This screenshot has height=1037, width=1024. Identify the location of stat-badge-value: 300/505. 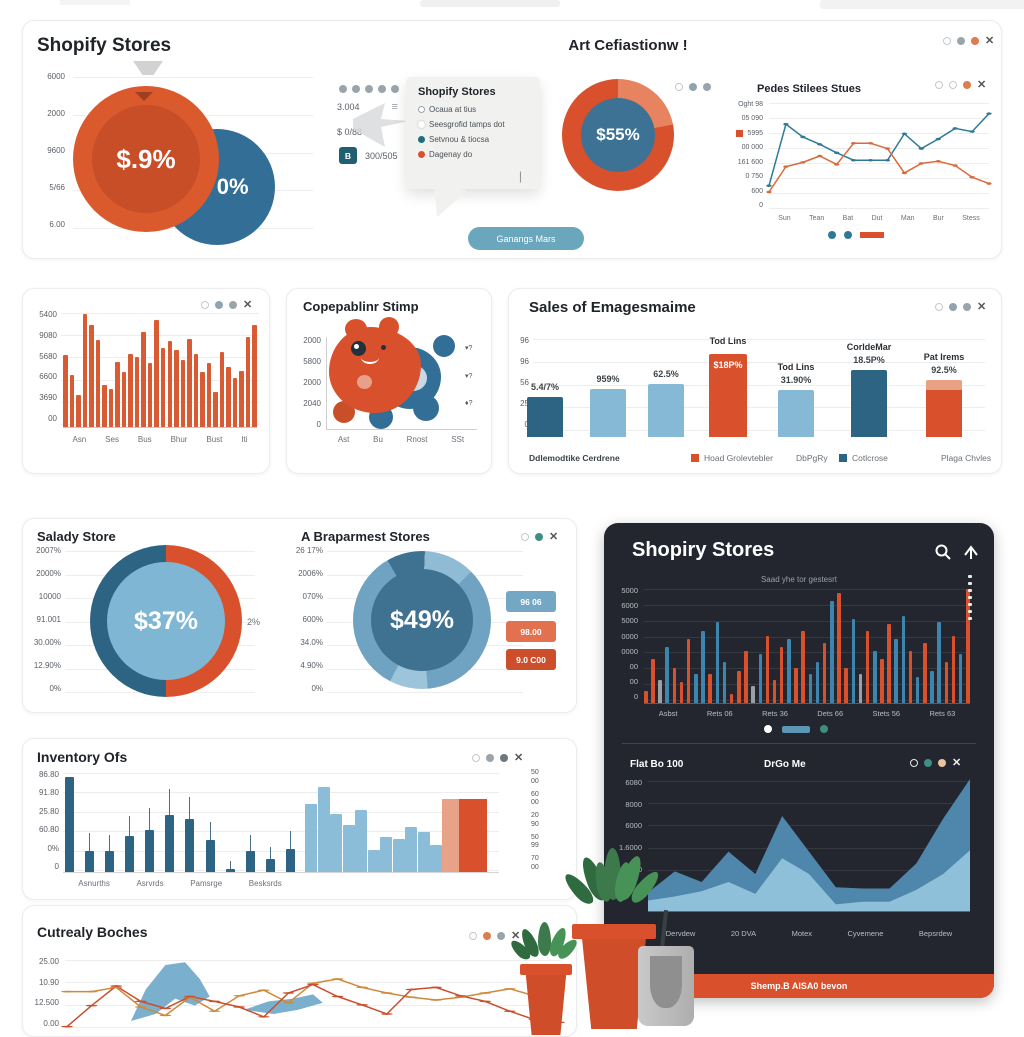
(381, 156).